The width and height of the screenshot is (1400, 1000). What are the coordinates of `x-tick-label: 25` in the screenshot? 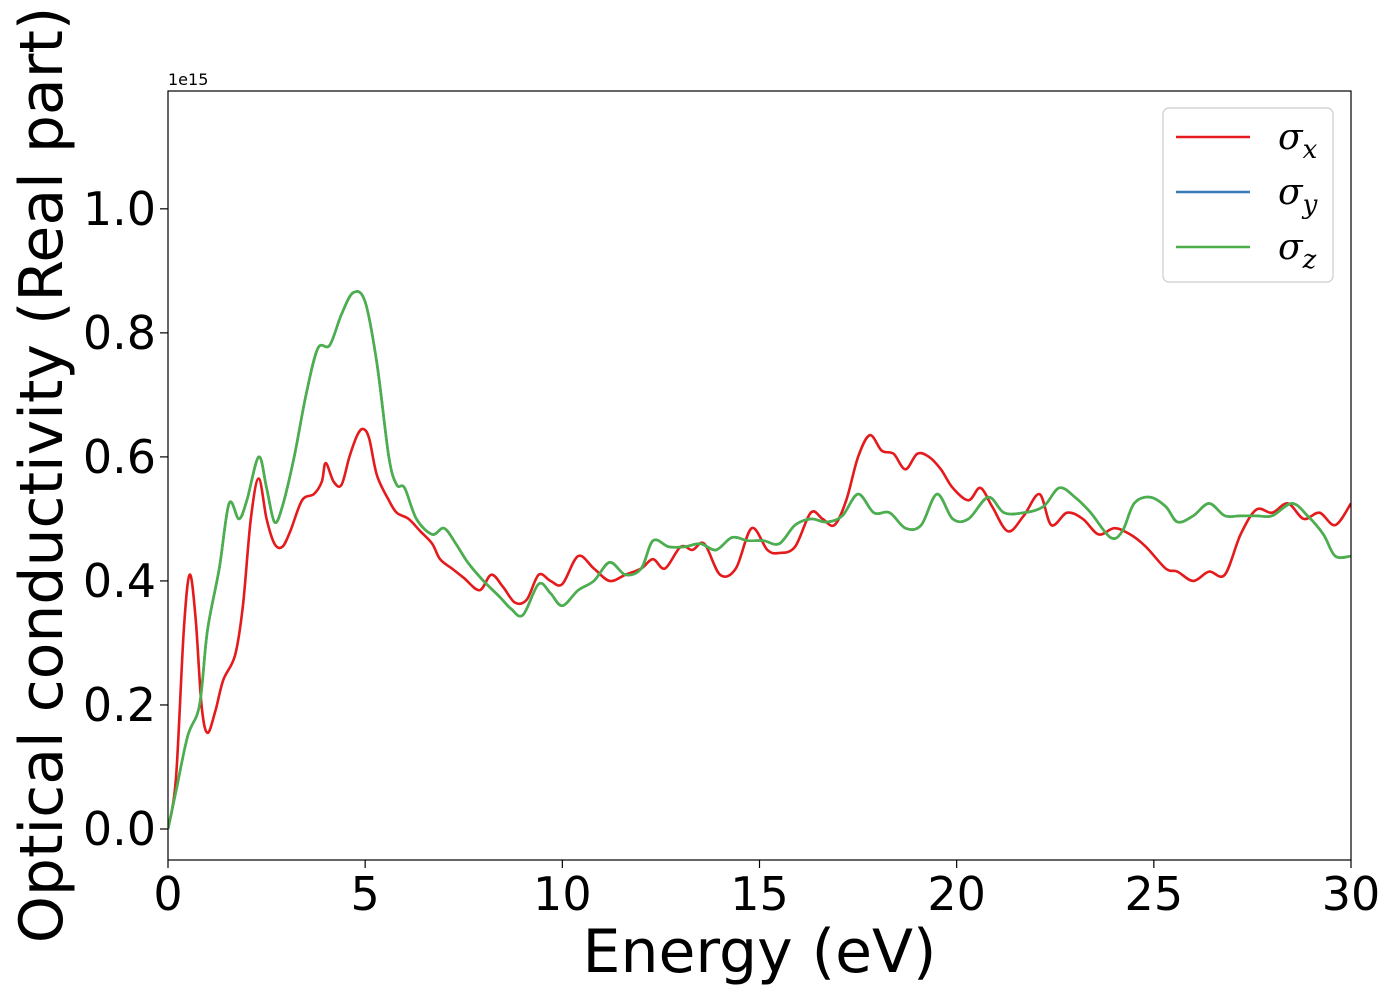 It's located at (1154, 894).